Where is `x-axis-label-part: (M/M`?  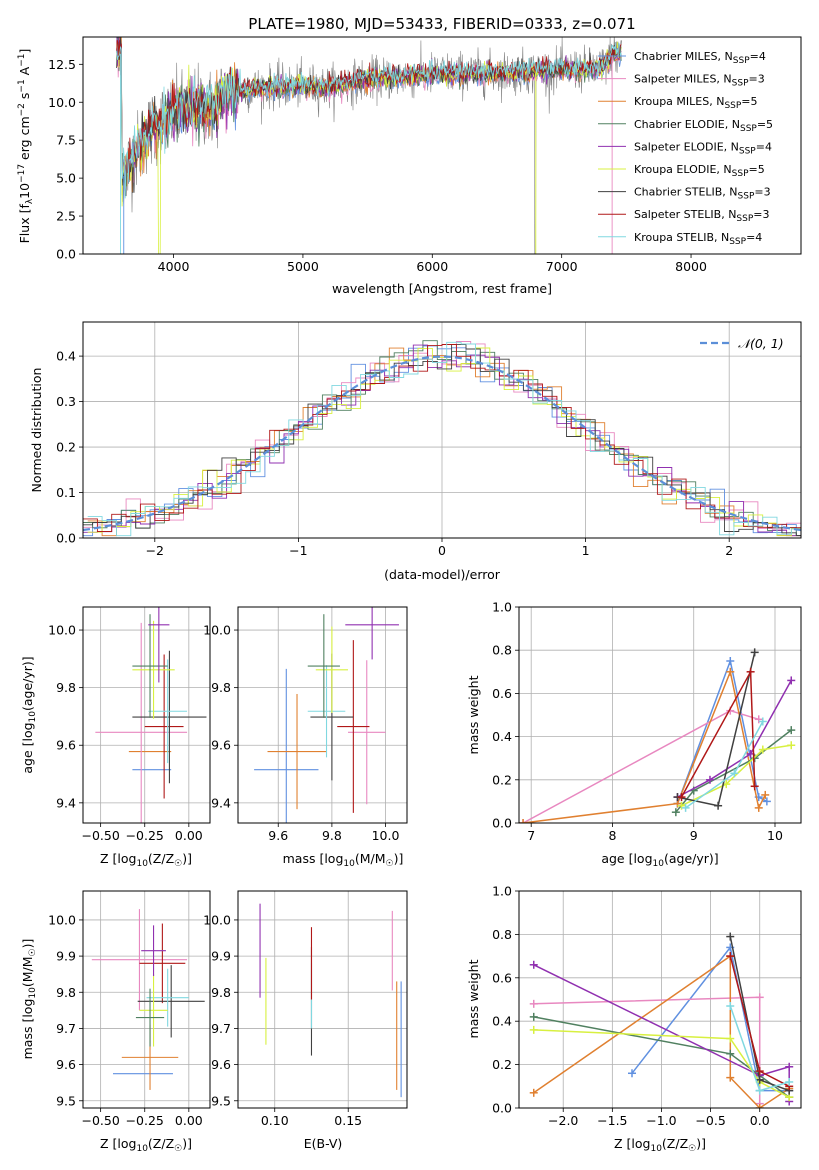 x-axis-label-part: (M/M is located at coordinates (370, 858).